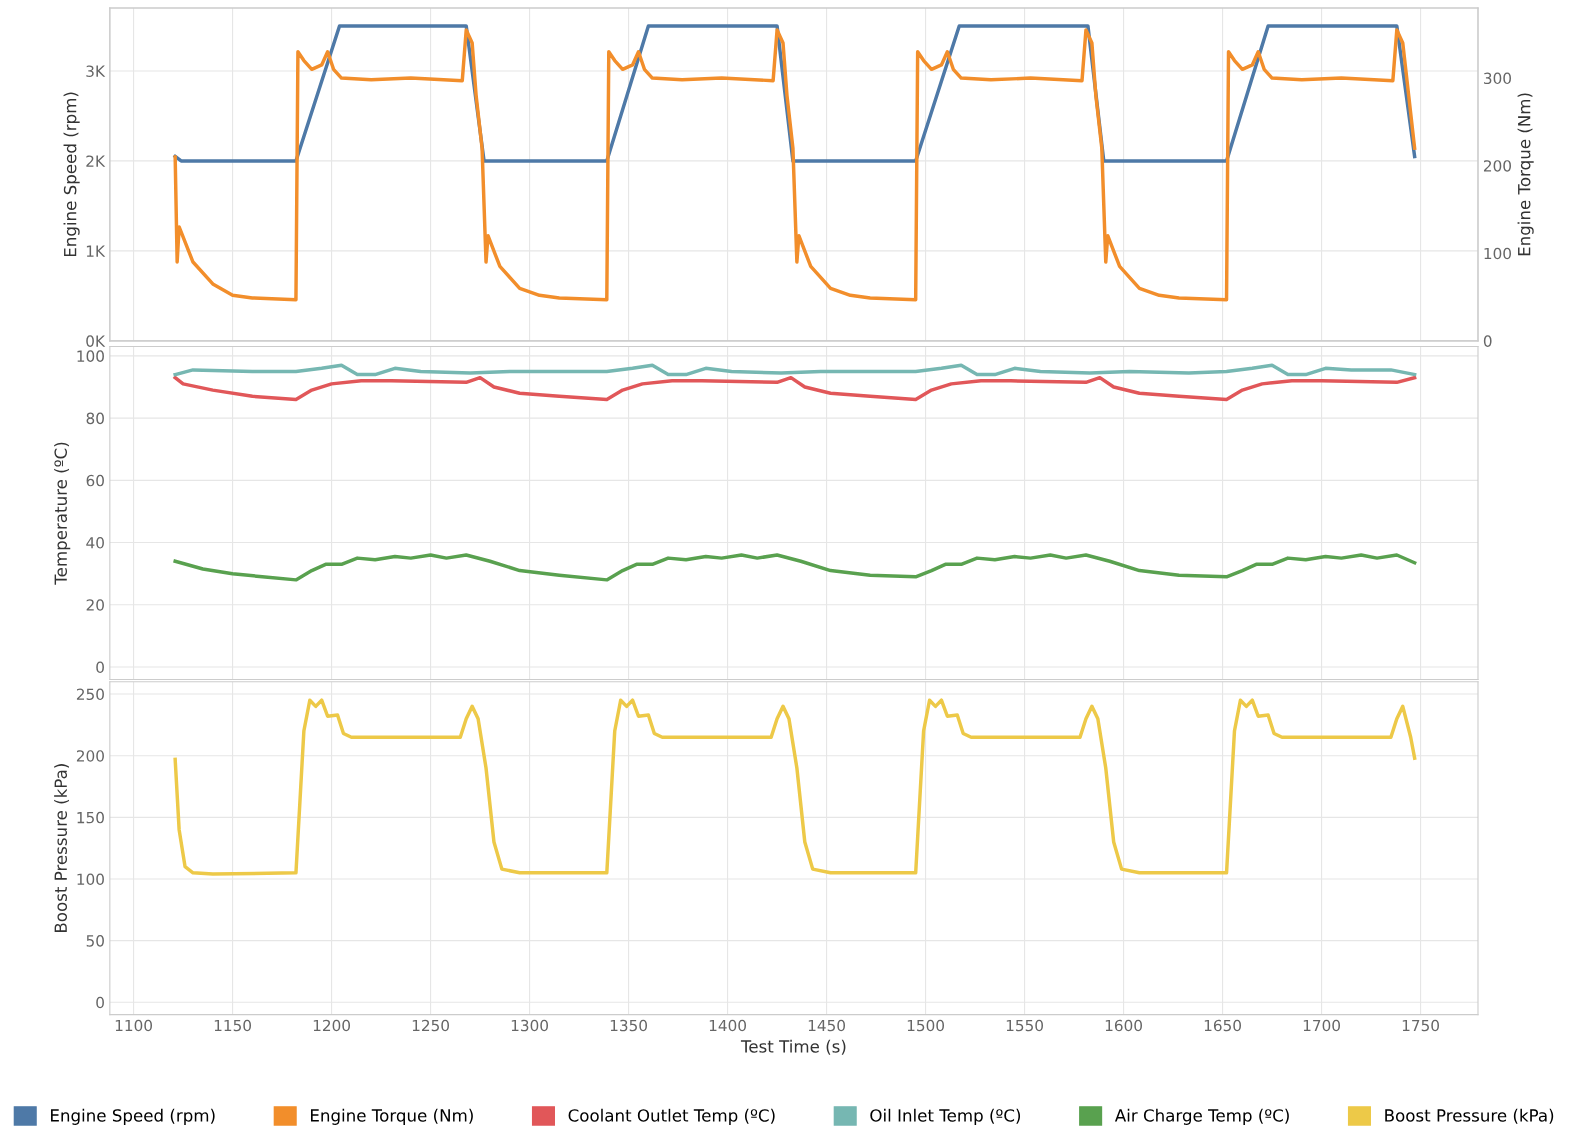 This screenshot has width=1569, height=1140. I want to click on x-axis-title: Test Time (s), so click(793, 1047).